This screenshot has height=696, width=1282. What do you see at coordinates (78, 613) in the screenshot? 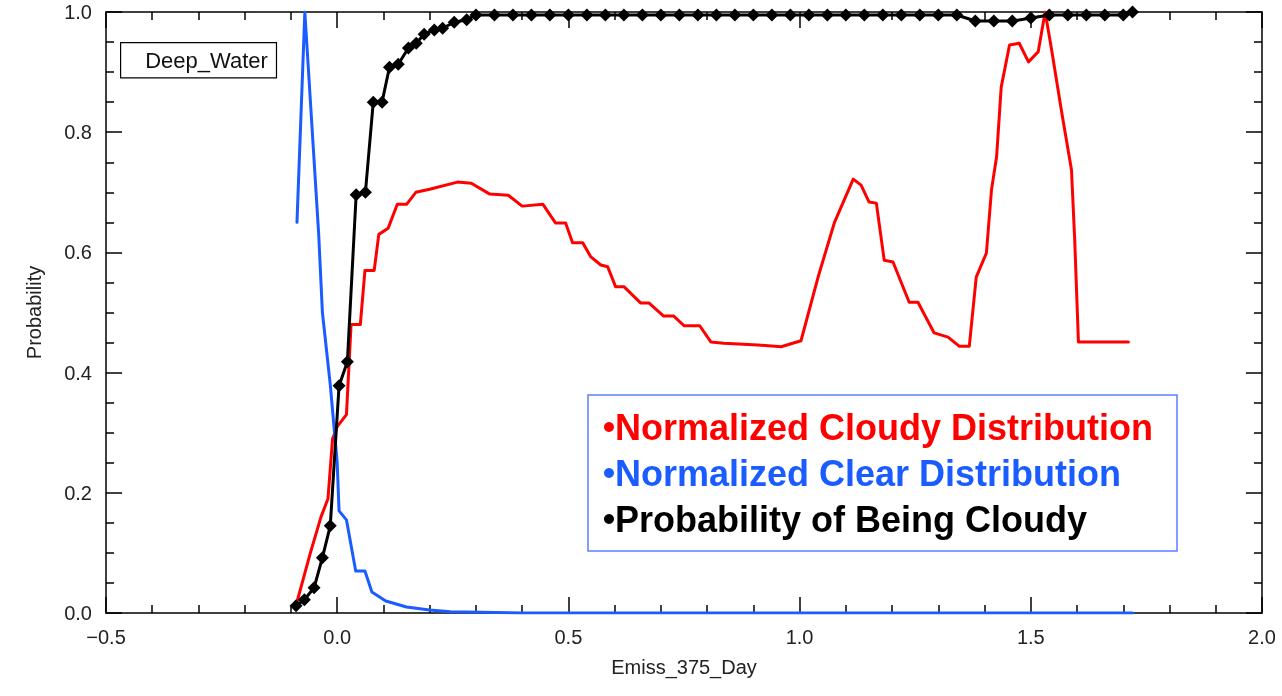
I see `y-tick-label: 0.0` at bounding box center [78, 613].